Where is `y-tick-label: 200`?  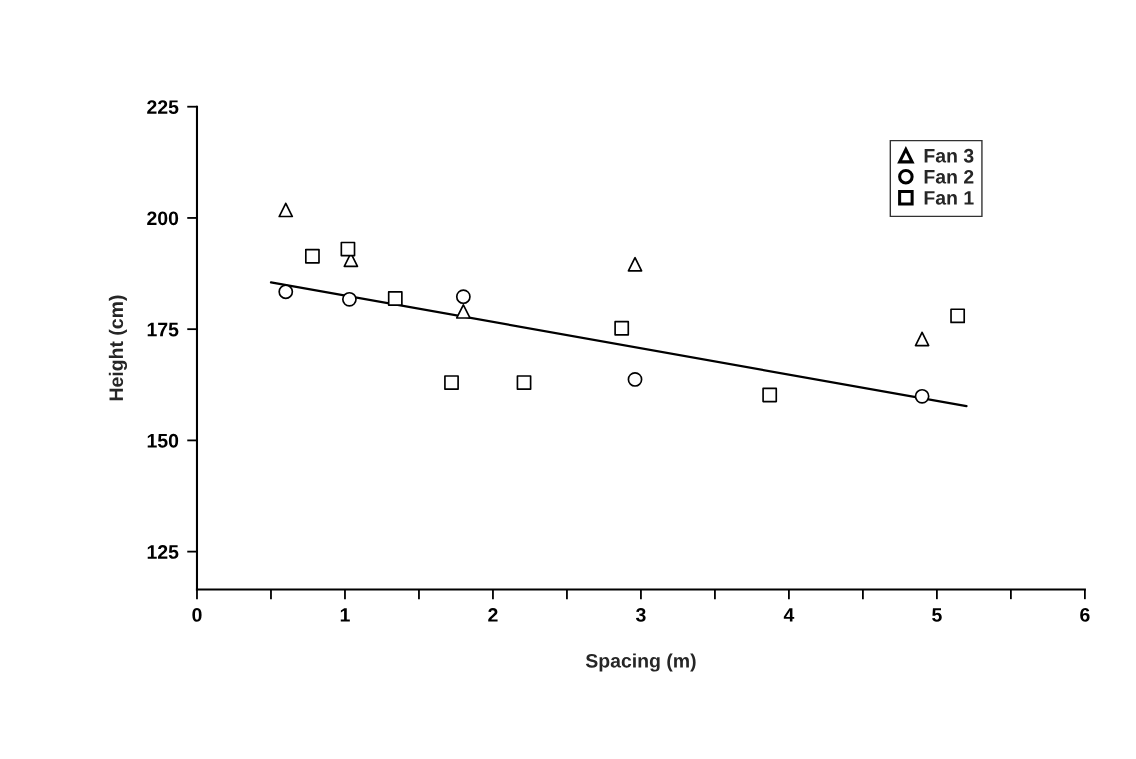 y-tick-label: 200 is located at coordinates (163, 218).